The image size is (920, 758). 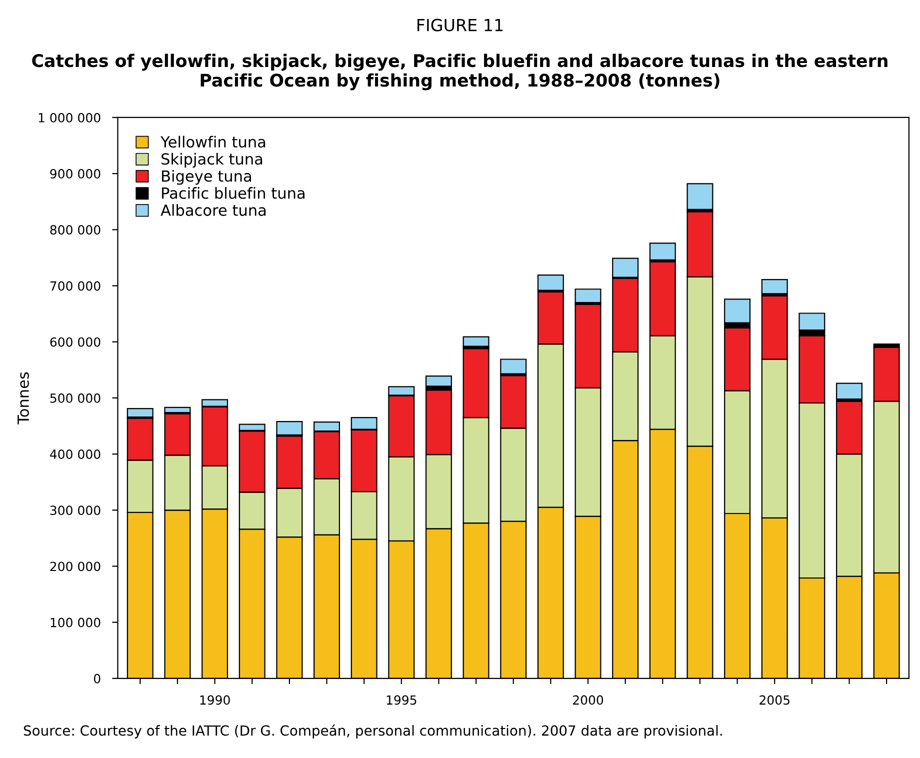 I want to click on legend-label: Bigeye tuna, so click(x=206, y=177).